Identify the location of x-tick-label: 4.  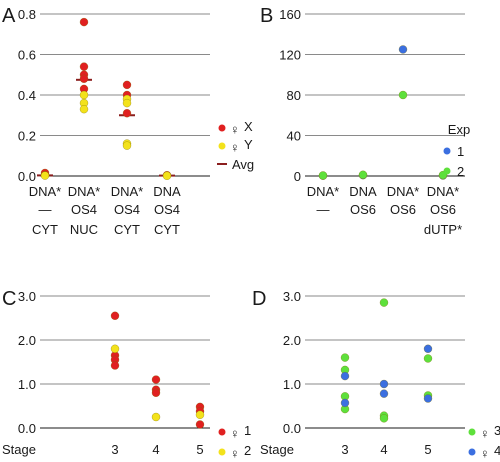
(383, 449).